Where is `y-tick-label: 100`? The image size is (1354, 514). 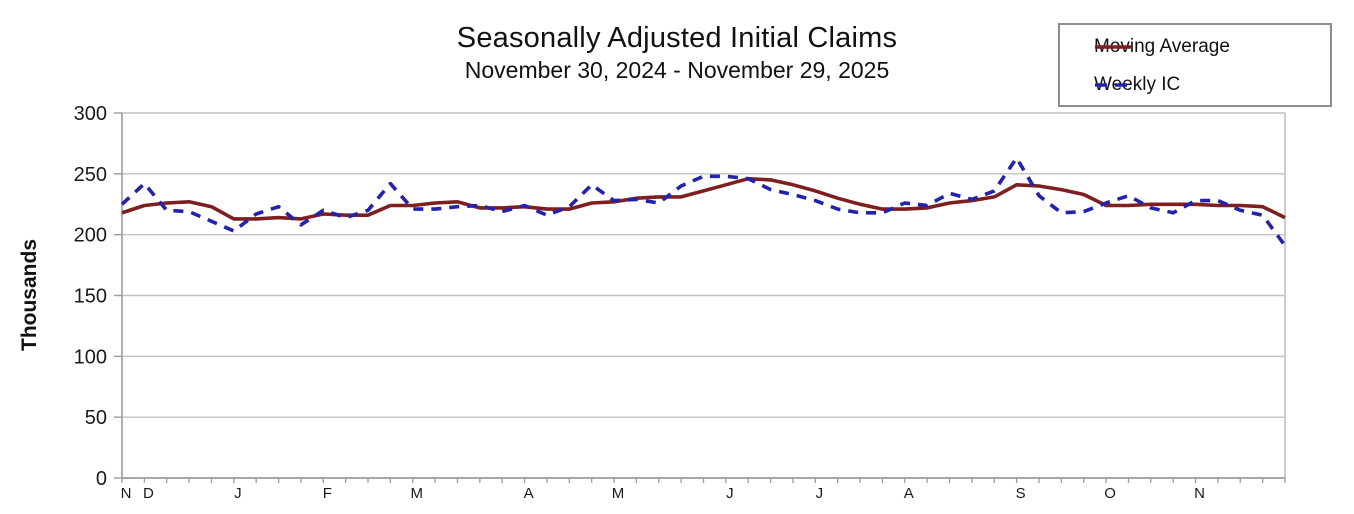 y-tick-label: 100 is located at coordinates (90, 357).